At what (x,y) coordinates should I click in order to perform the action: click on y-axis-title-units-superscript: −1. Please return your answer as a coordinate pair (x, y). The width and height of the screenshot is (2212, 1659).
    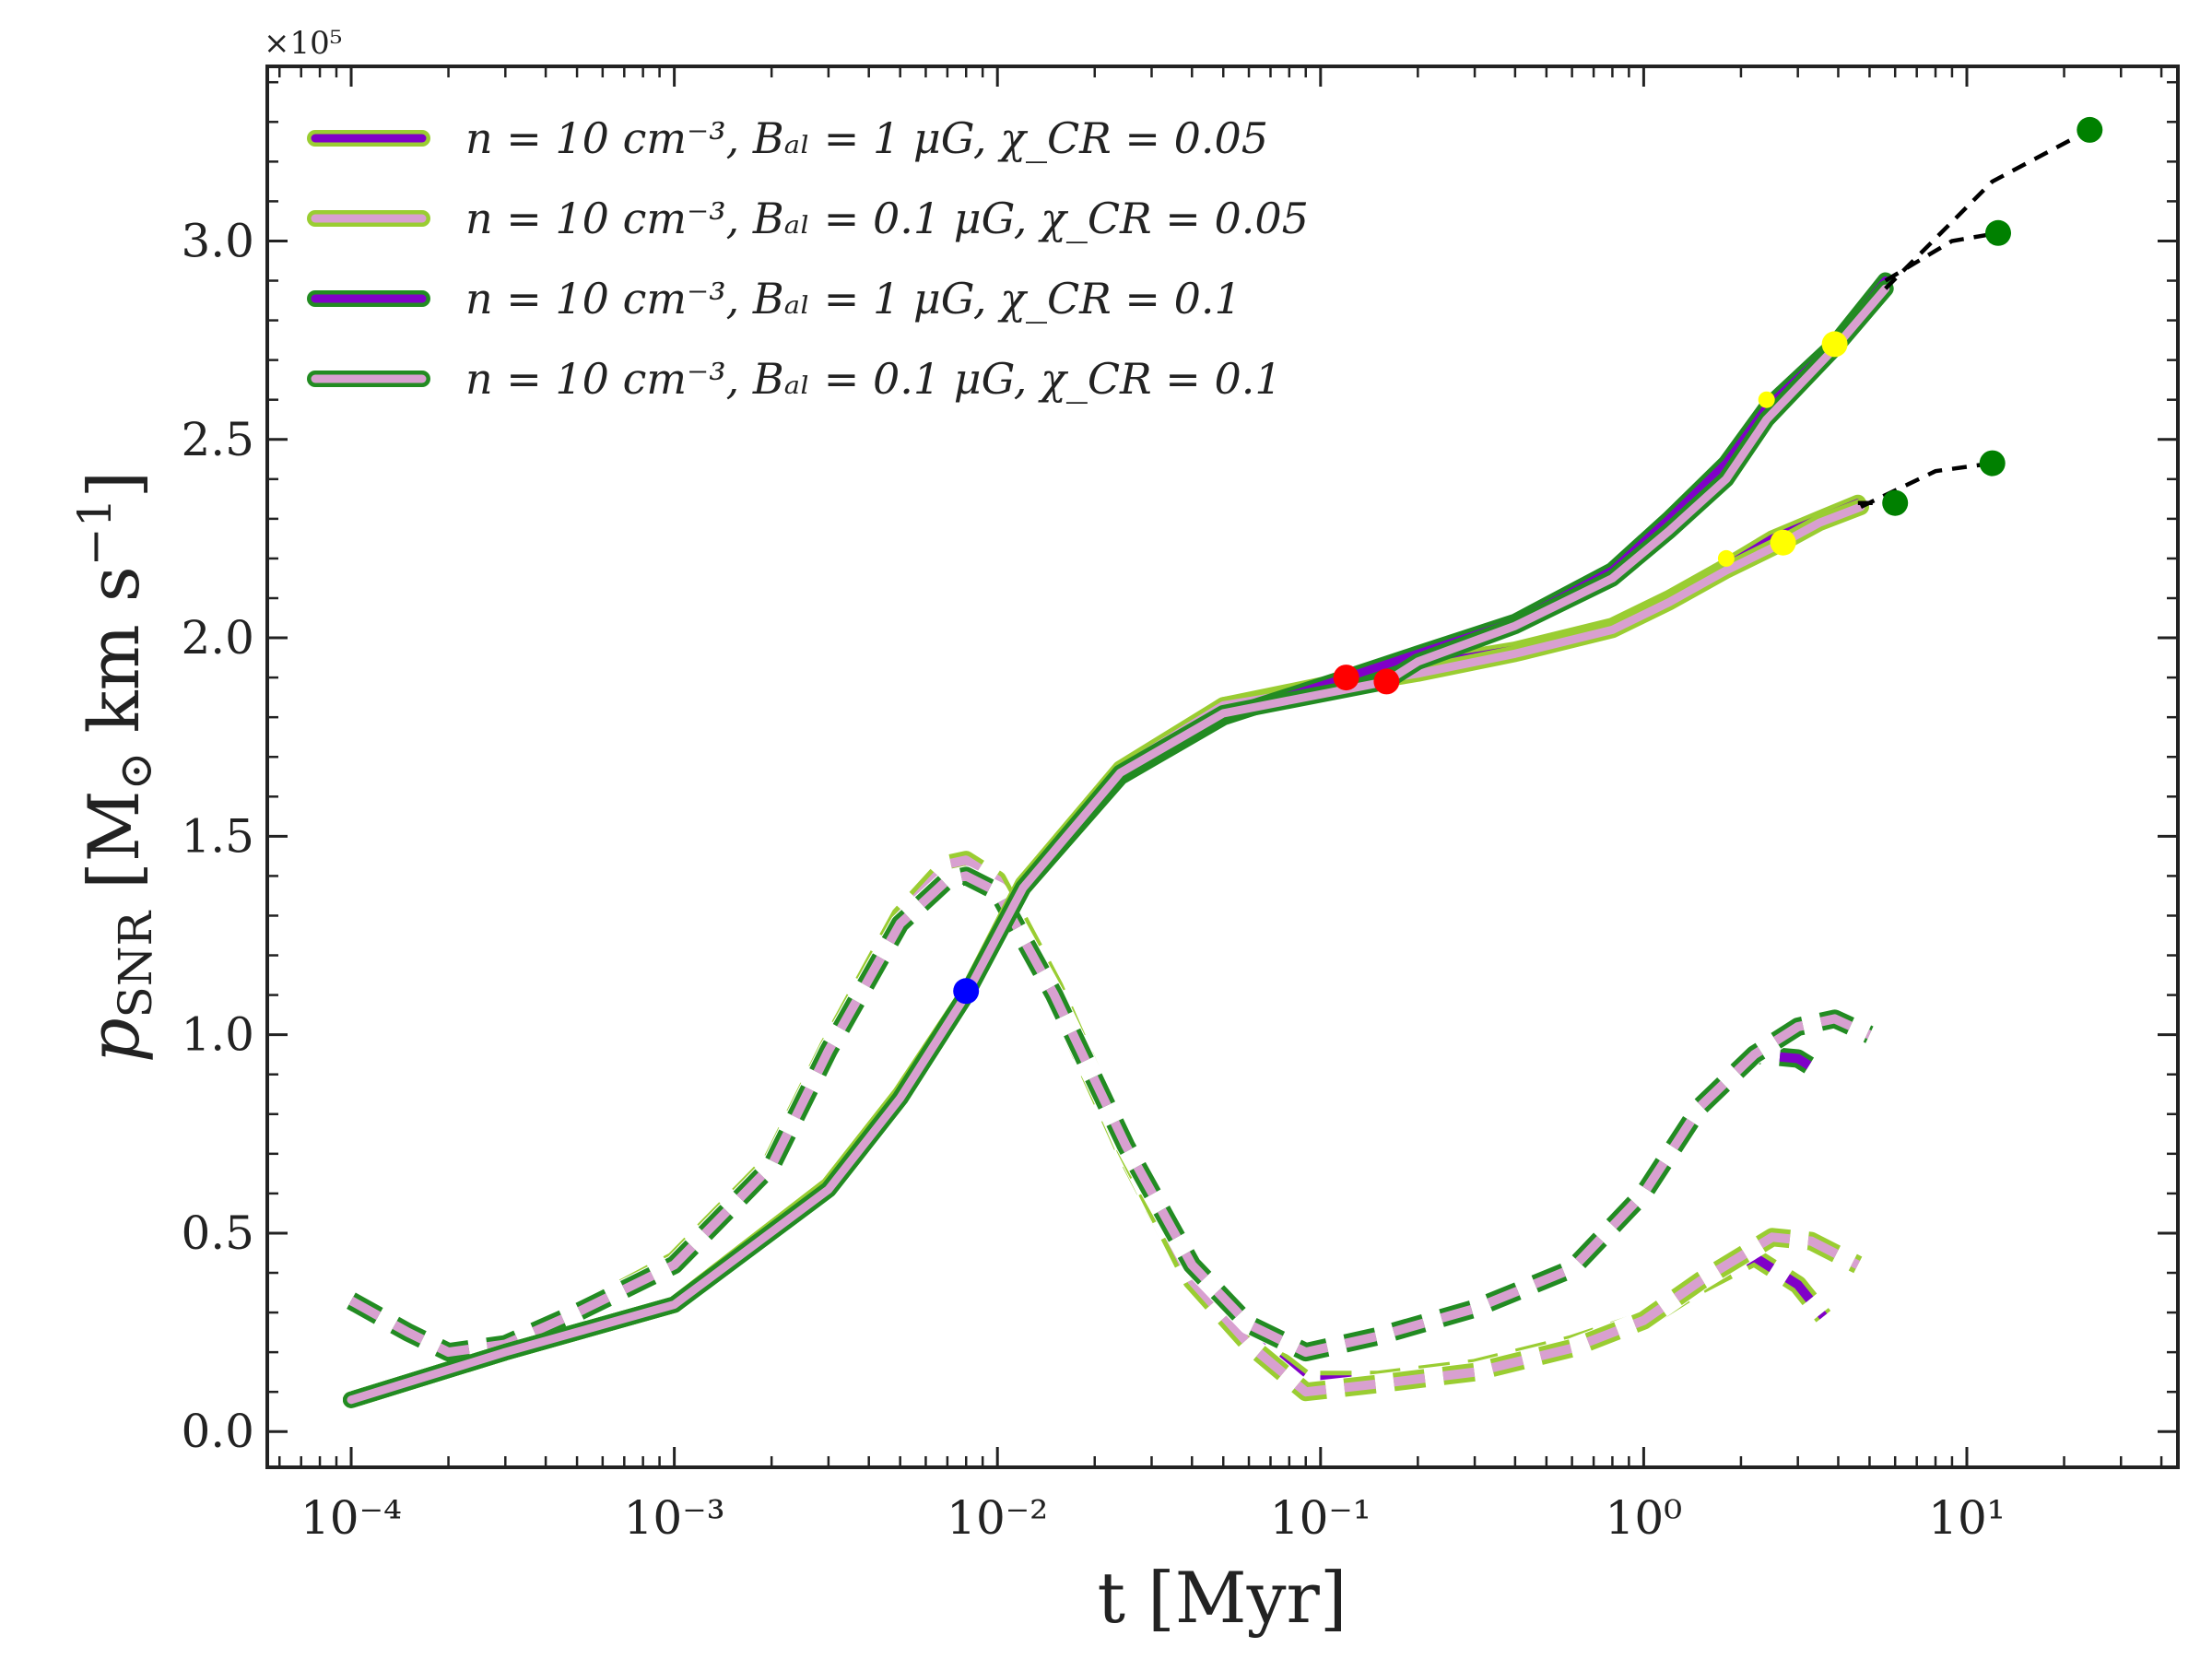
    Looking at the image, I should click on (95, 532).